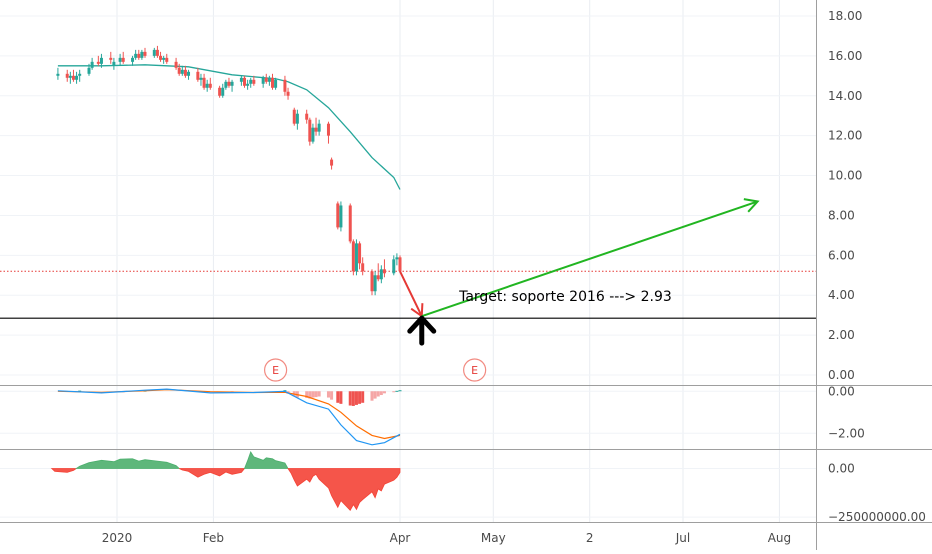 The height and width of the screenshot is (554, 932). What do you see at coordinates (117, 538) in the screenshot?
I see `x-tick-label: 2020` at bounding box center [117, 538].